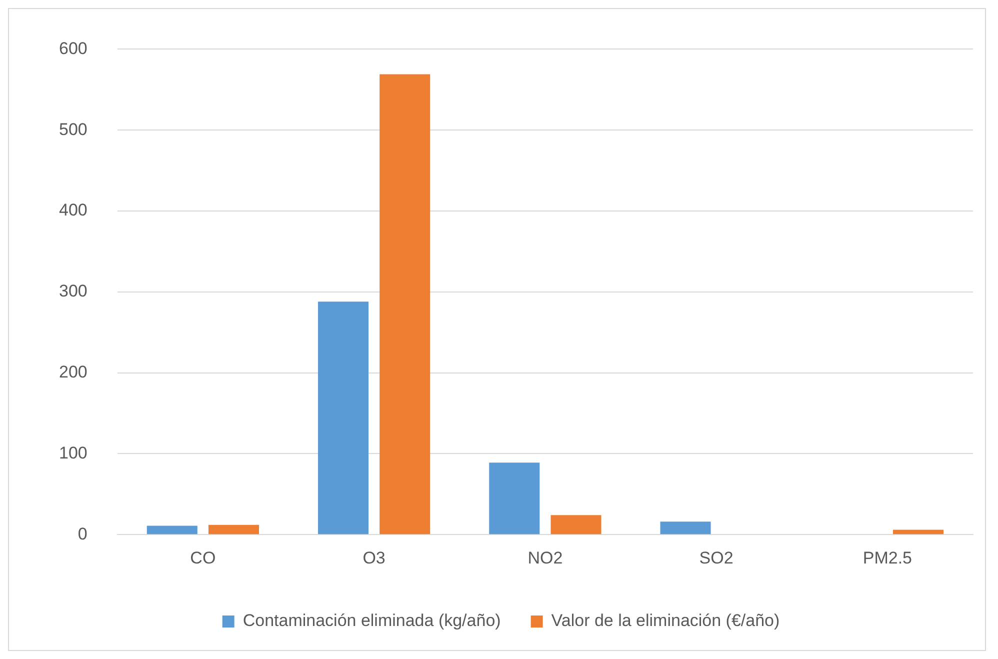 The width and height of the screenshot is (998, 659). I want to click on y-tick-label: 400, so click(73, 210).